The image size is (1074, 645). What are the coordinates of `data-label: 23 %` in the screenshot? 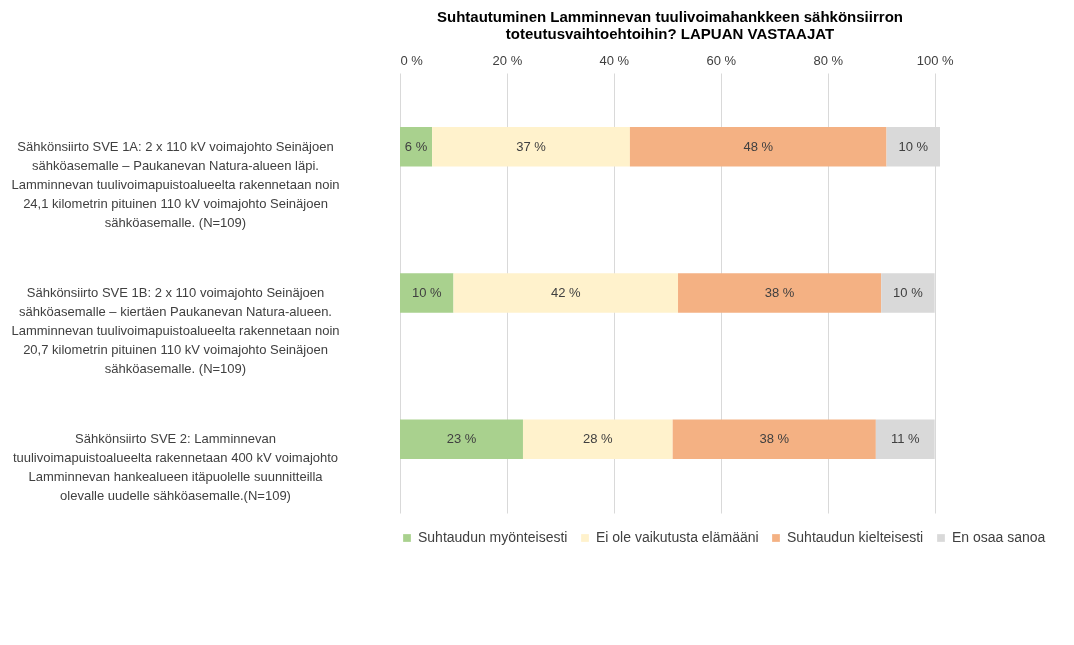 It's located at (461, 439).